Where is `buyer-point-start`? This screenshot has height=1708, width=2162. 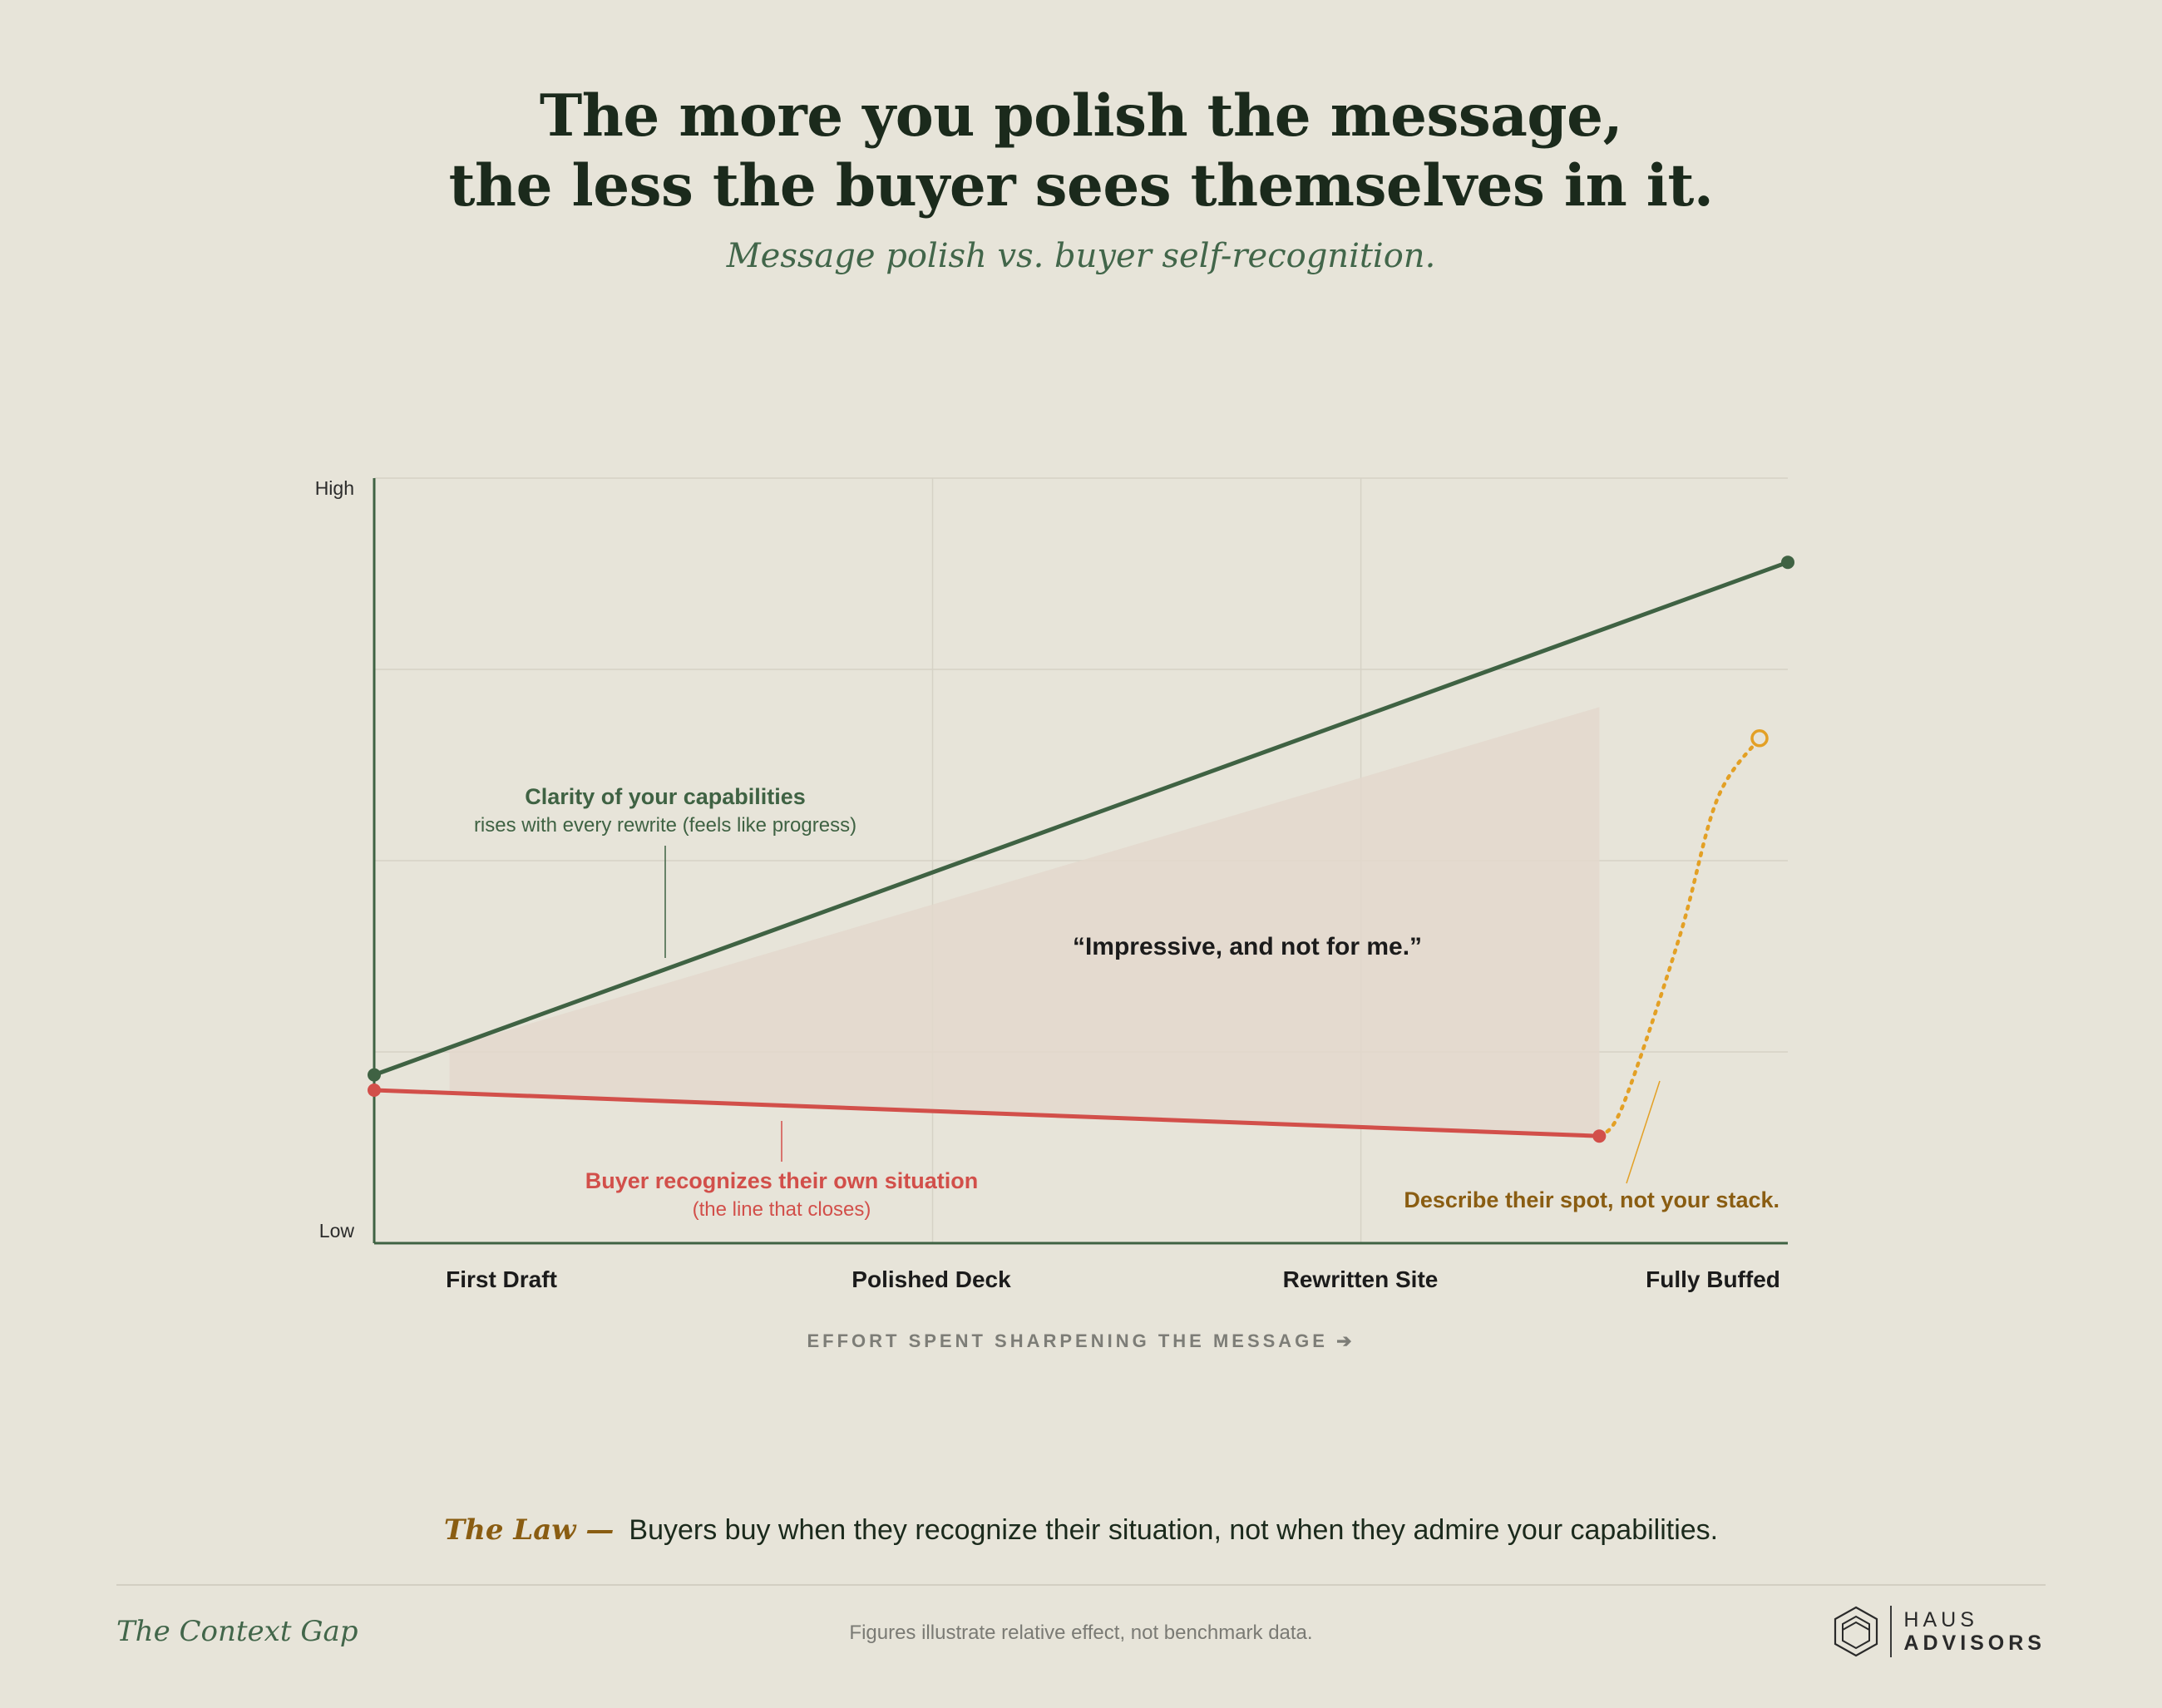 buyer-point-start is located at coordinates (374, 1090).